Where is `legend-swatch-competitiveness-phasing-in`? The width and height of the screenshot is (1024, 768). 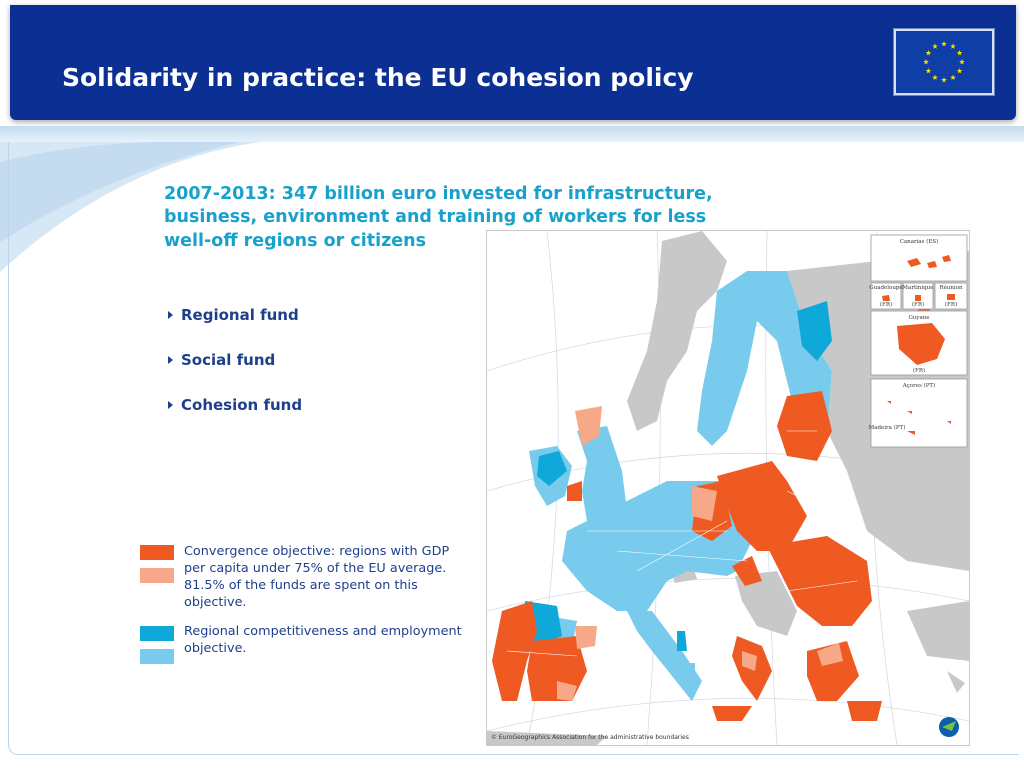 legend-swatch-competitiveness-phasing-in is located at coordinates (157, 633).